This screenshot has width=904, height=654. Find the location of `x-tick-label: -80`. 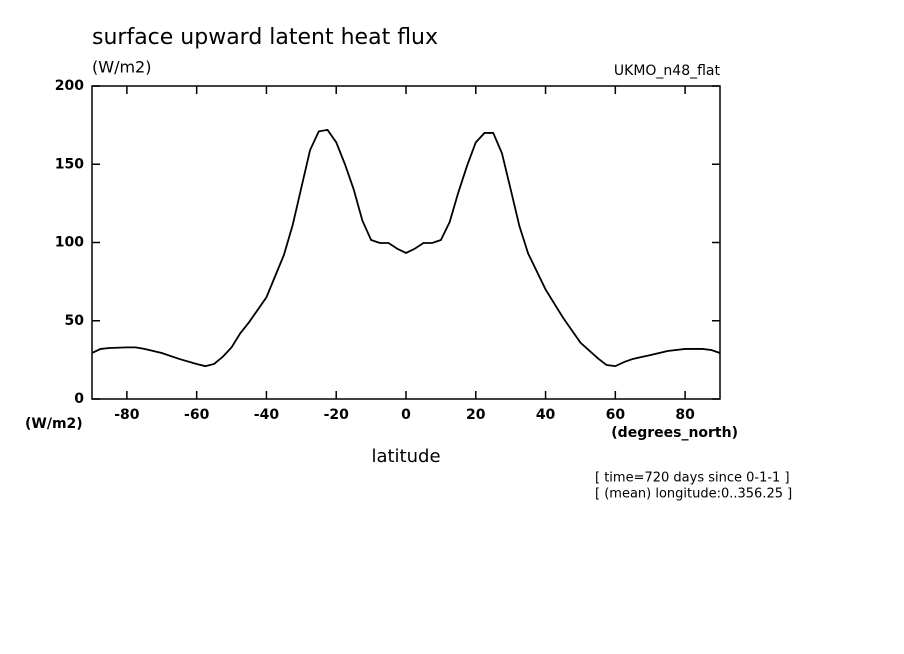

x-tick-label: -80 is located at coordinates (127, 415).